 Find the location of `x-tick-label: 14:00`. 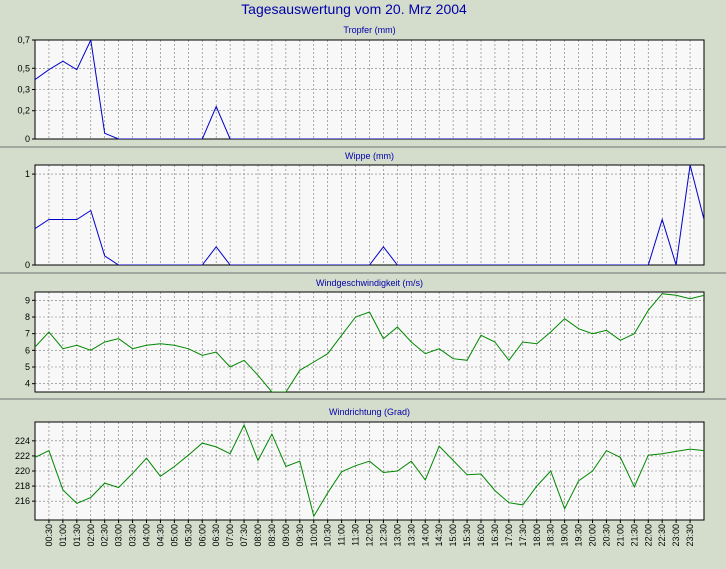

x-tick-label: 14:00 is located at coordinates (425, 535).